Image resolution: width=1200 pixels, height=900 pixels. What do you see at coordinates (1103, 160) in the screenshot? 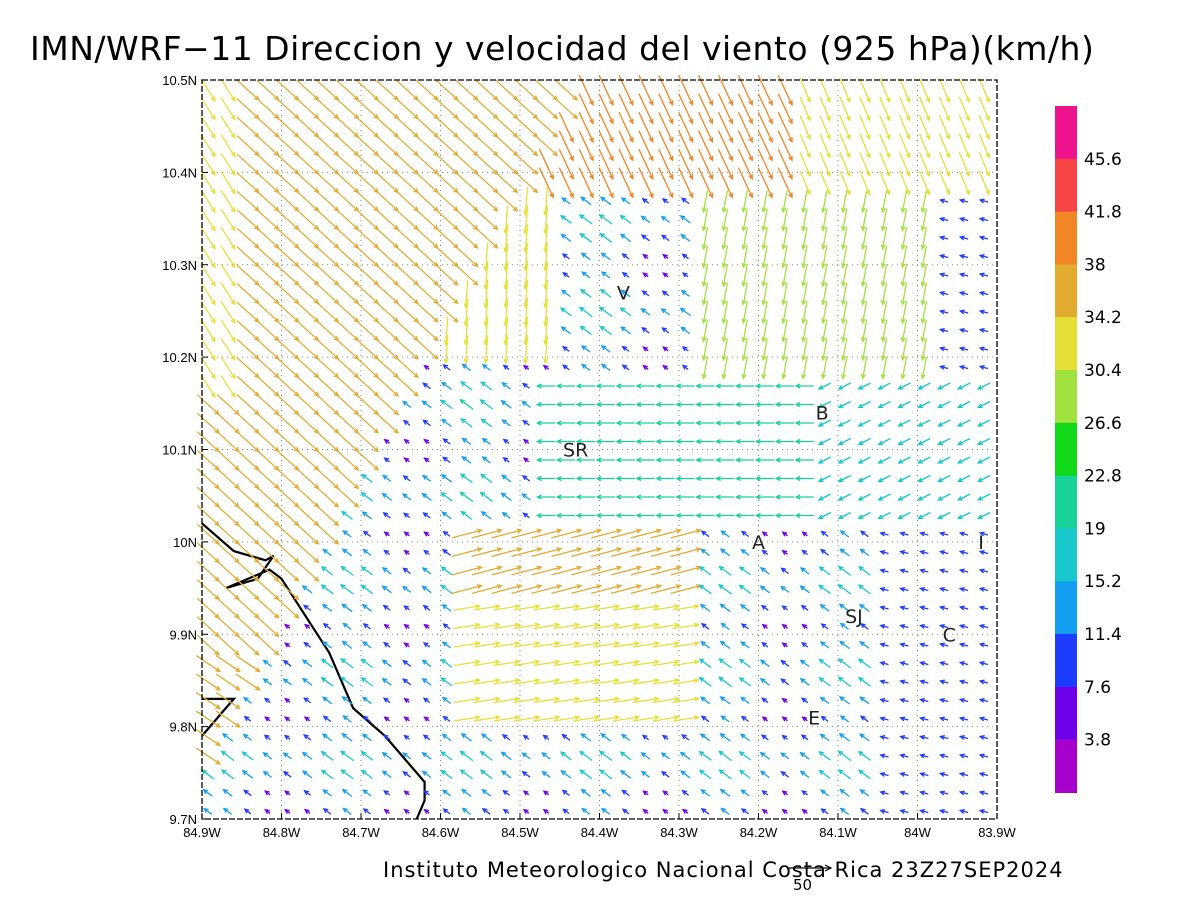
I see `colorbar-label: 45.6` at bounding box center [1103, 160].